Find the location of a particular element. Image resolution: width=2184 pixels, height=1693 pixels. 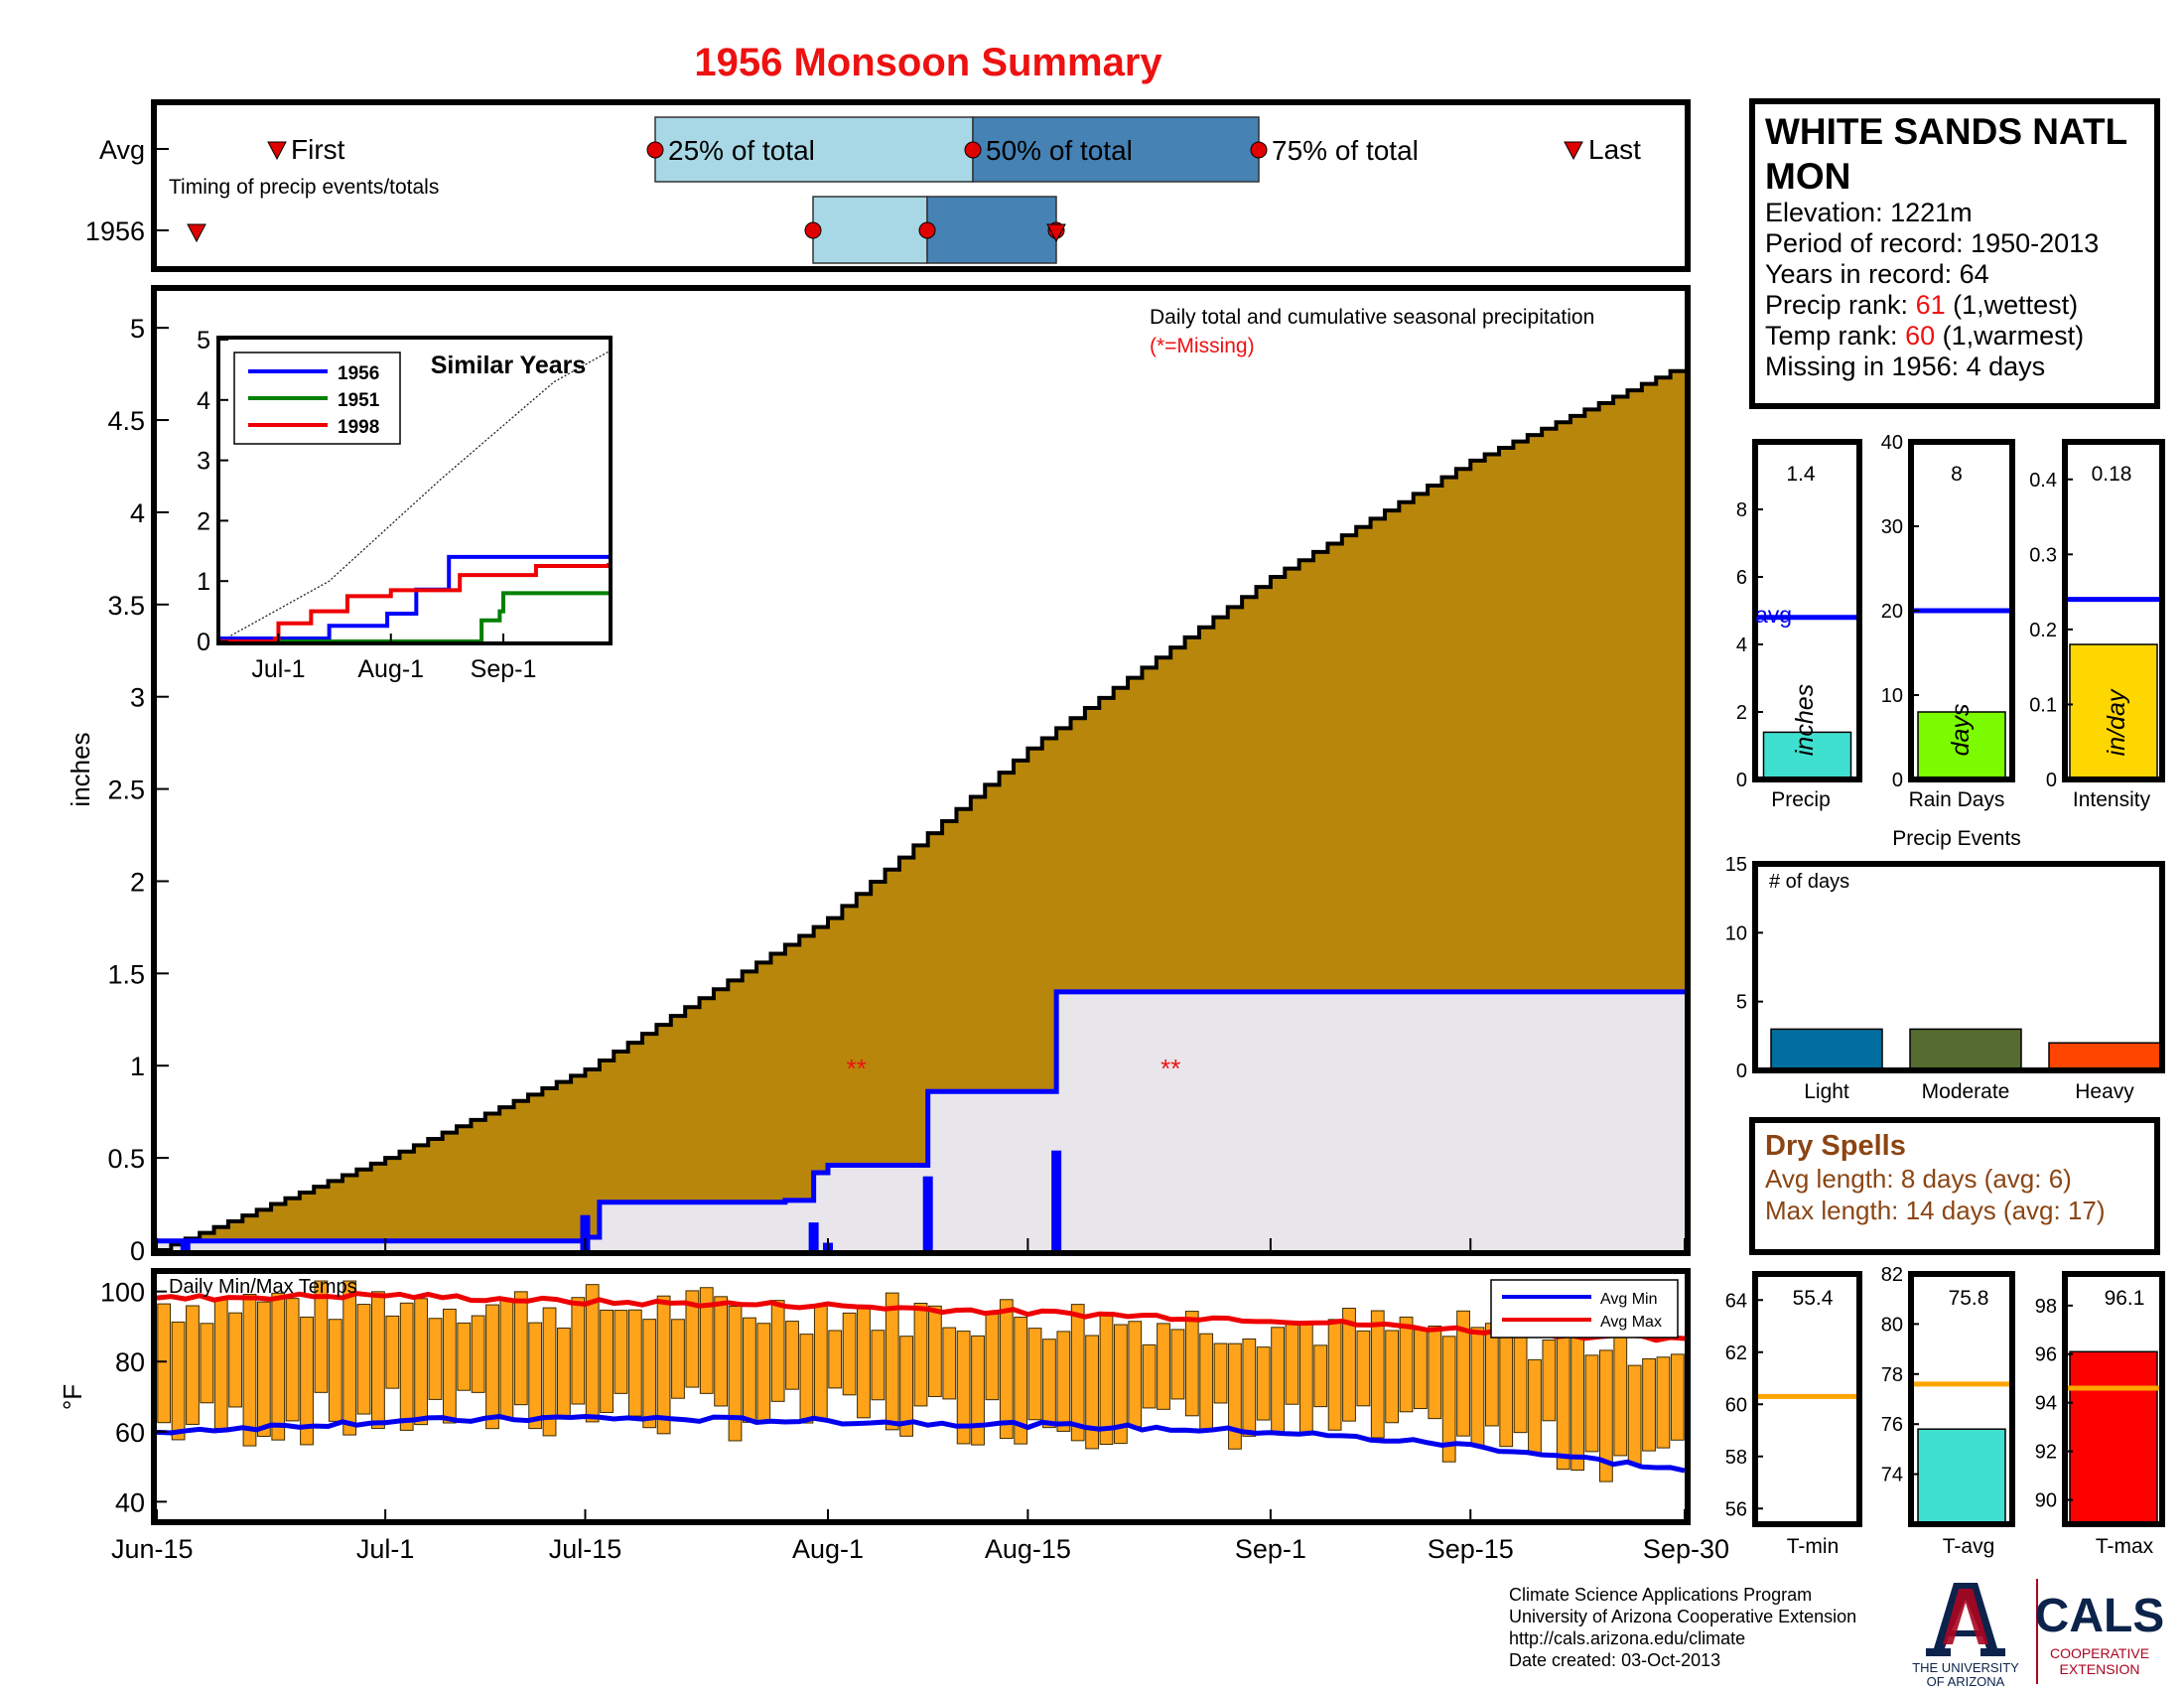

raindays-ytick-label-2: 20 is located at coordinates (1892, 612).